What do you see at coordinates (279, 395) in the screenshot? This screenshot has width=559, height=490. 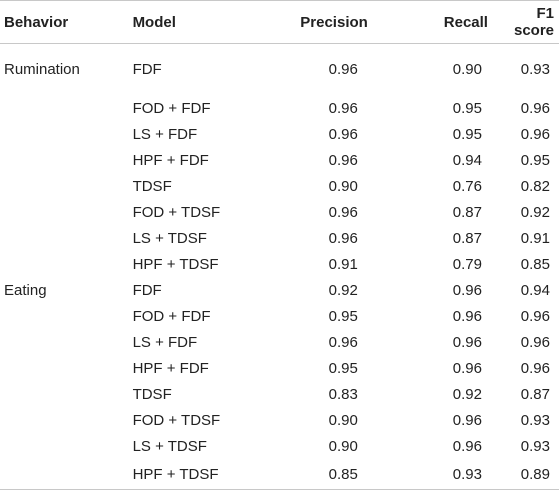 I see `table-row: TDSF 0.83 0.92 0.87` at bounding box center [279, 395].